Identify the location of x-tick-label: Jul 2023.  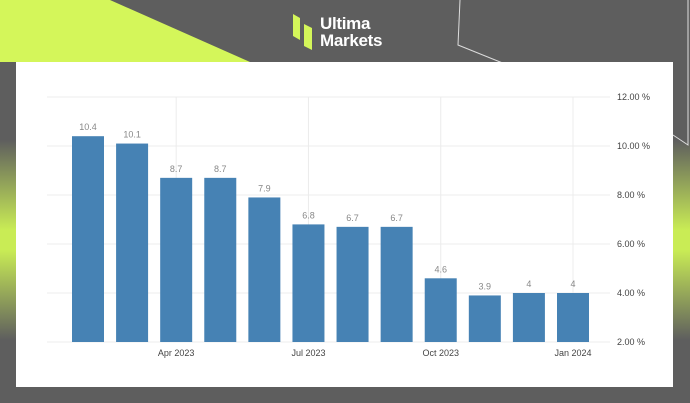
(308, 353).